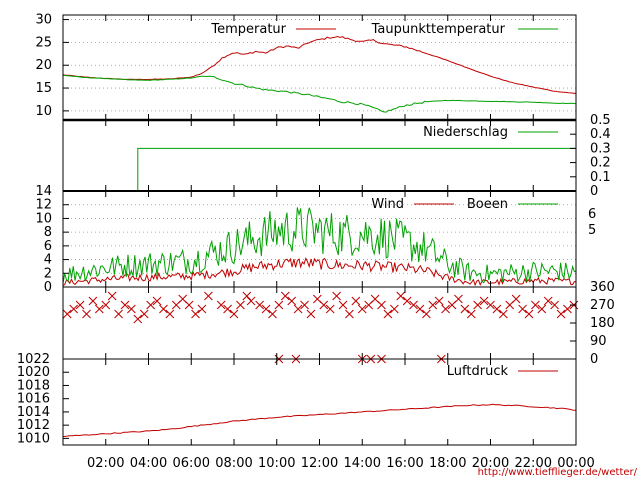 The width and height of the screenshot is (640, 480). Describe the element at coordinates (478, 371) in the screenshot. I see `legend-label: Luftdruck` at that location.